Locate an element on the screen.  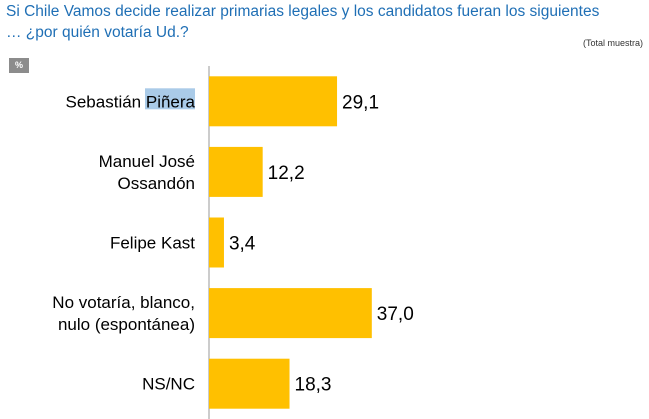
value-label-1: 12,2 is located at coordinates (286, 173).